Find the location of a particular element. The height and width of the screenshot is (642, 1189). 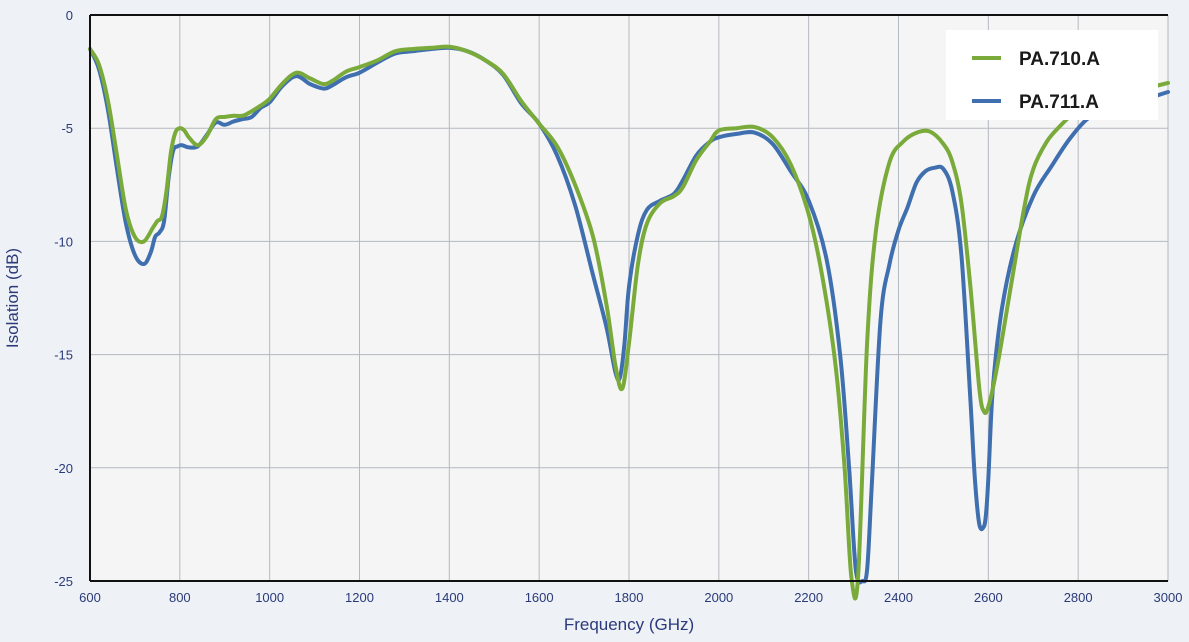

y-tick-labels: 0 -5 -10 -15 -20 -25 is located at coordinates (63, 298).